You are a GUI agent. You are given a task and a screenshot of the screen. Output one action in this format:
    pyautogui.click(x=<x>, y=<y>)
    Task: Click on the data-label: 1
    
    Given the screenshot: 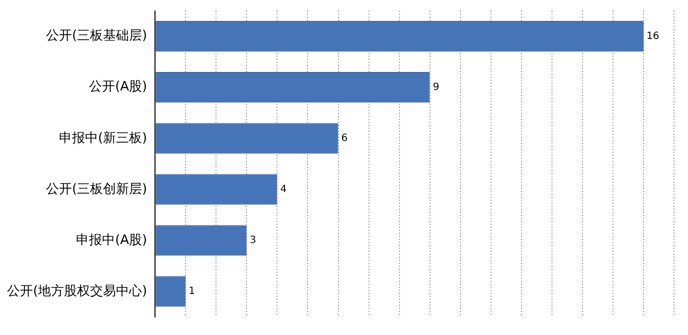 What is the action you would take?
    pyautogui.click(x=192, y=292)
    